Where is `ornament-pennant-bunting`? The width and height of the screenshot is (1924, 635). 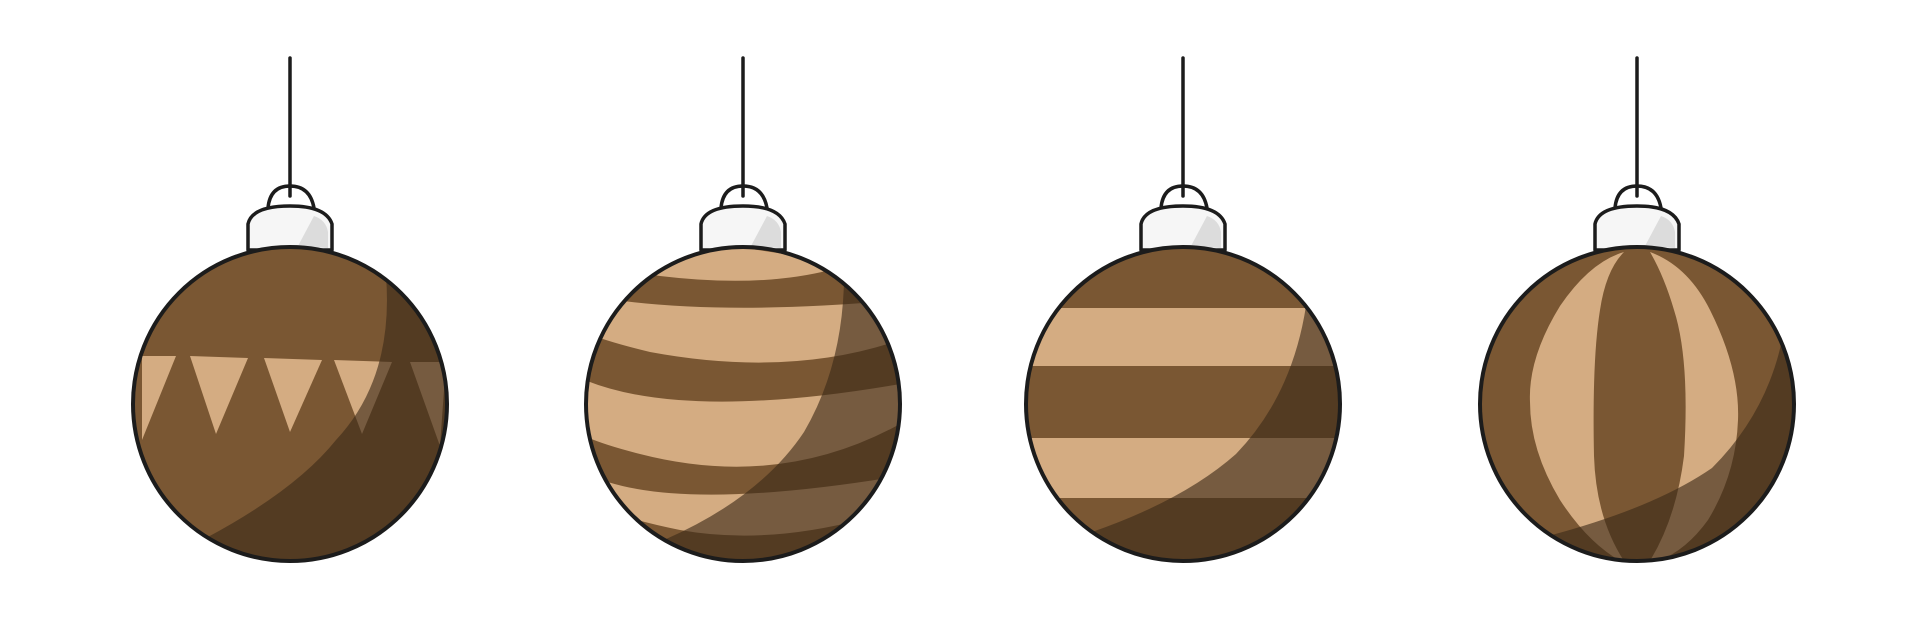
ornament-pennant-bunting is located at coordinates (290, 309).